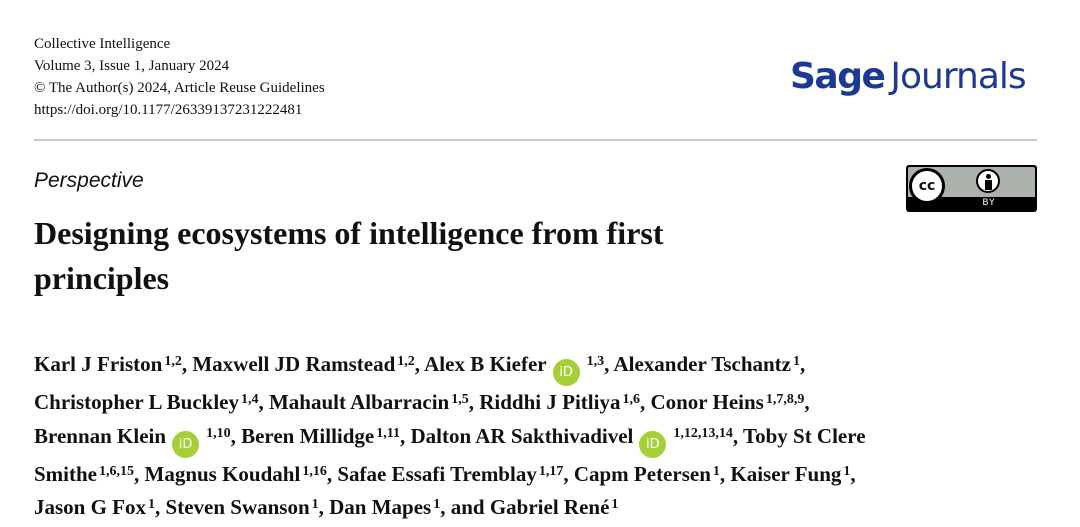 Image resolution: width=1080 pixels, height=527 pixels. Describe the element at coordinates (132, 66) in the screenshot. I see `journal-issue: Volume 3, Issue 1, January 2024` at that location.